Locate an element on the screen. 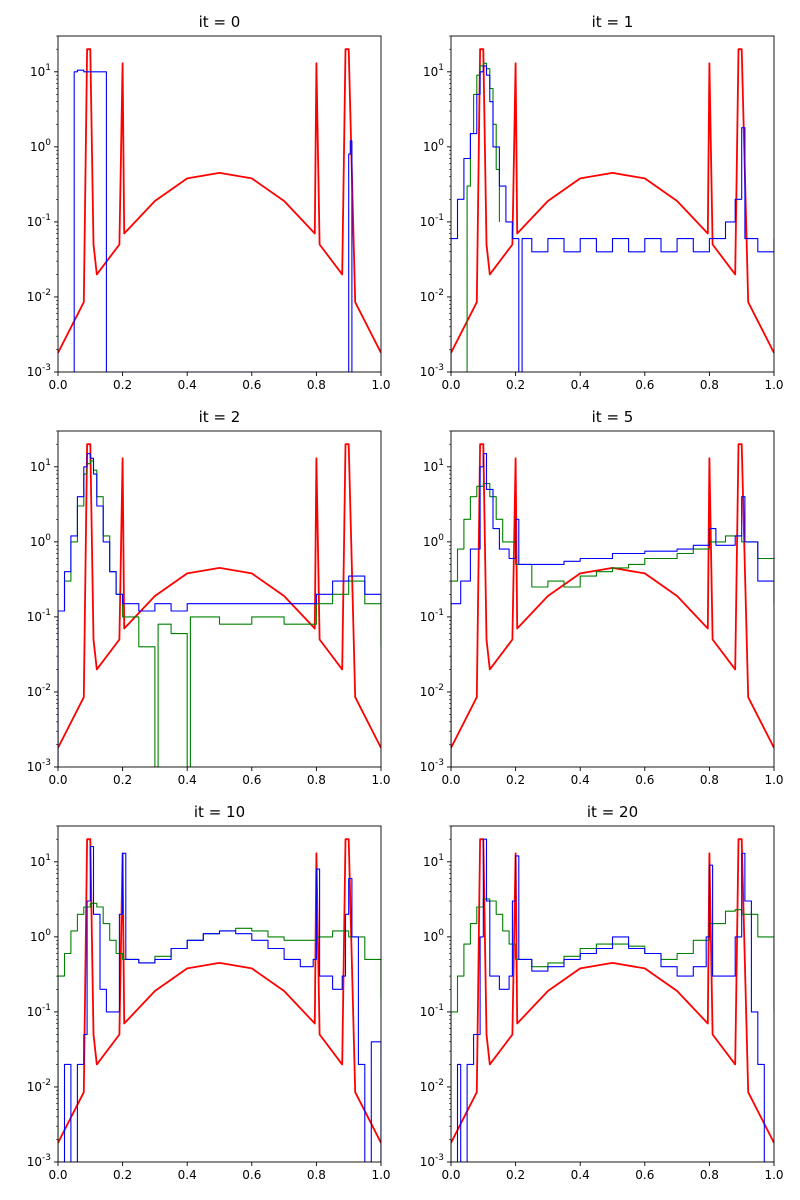 The width and height of the screenshot is (800, 1200). chart-title: it = 5 is located at coordinates (613, 417).